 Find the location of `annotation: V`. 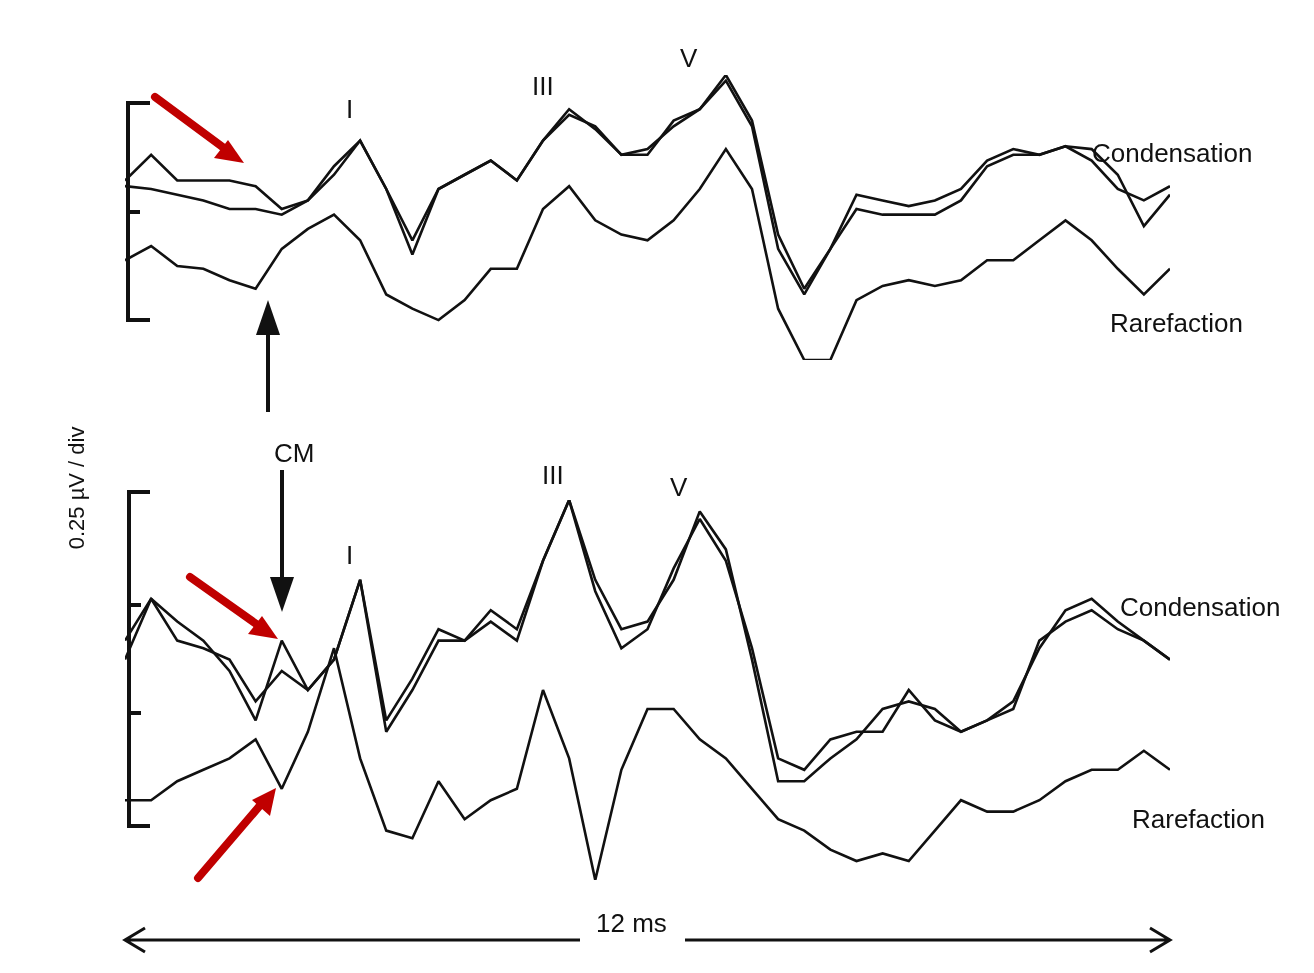

annotation: V is located at coordinates (679, 487).